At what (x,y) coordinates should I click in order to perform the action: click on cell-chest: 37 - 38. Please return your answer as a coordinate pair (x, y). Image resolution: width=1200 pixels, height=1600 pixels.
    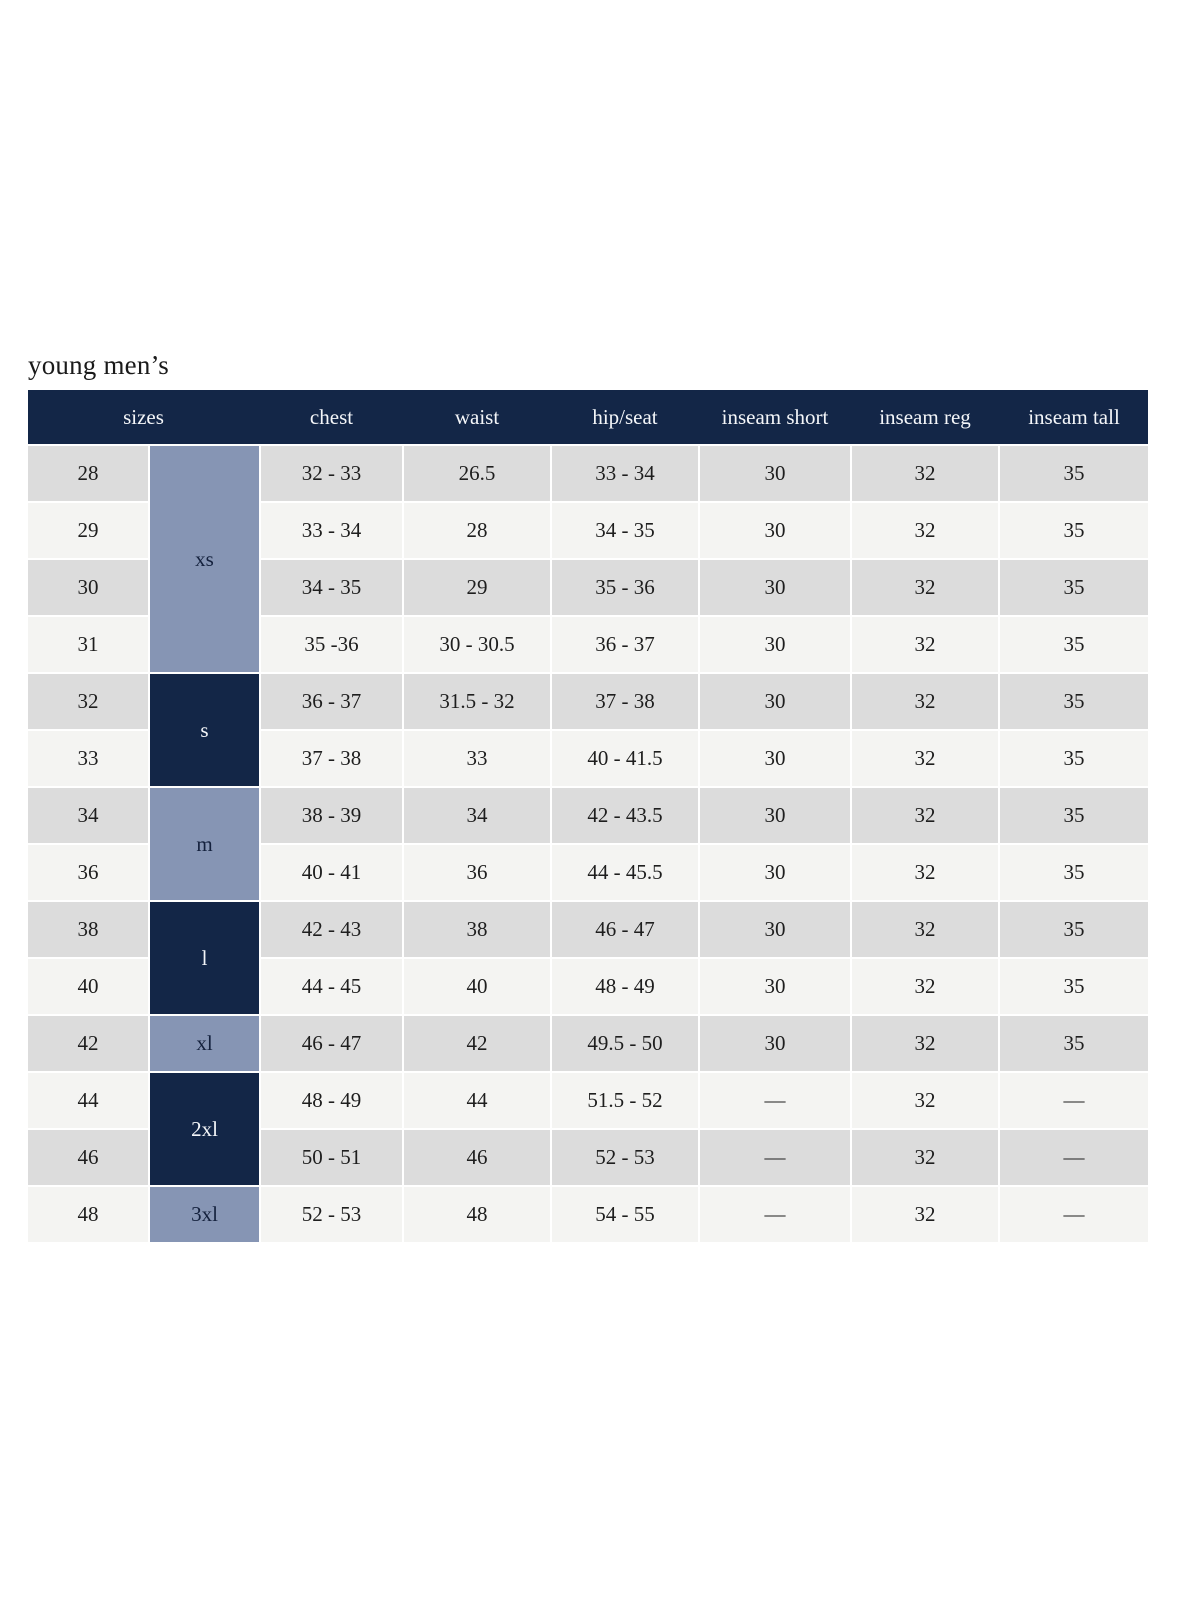
    Looking at the image, I should click on (331, 758).